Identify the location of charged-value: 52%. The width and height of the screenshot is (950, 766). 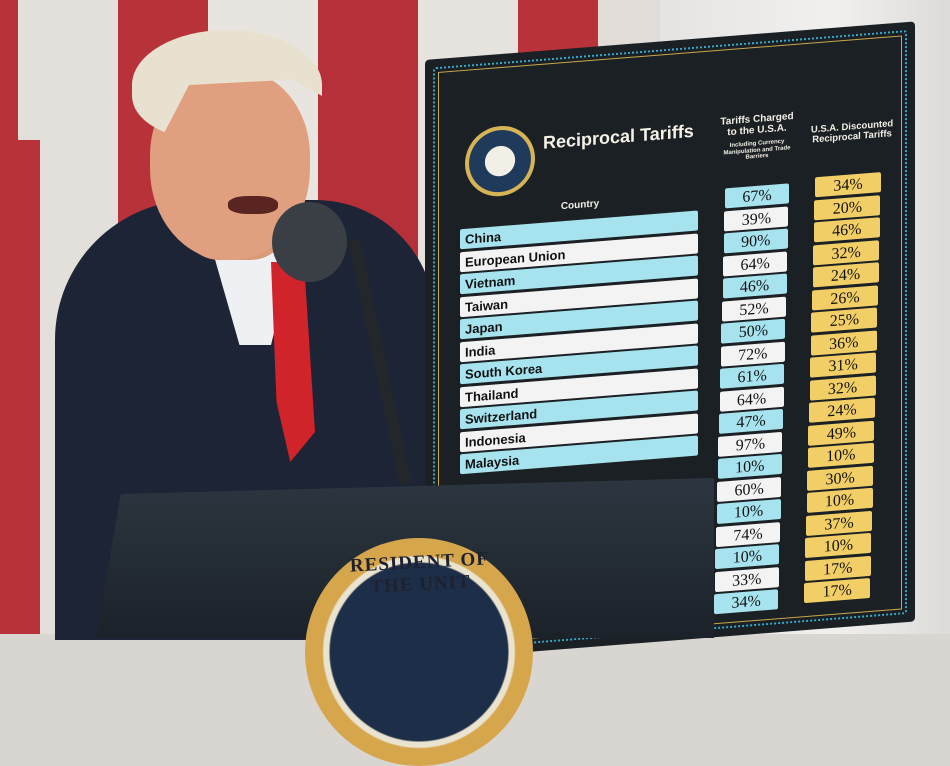
(754, 309).